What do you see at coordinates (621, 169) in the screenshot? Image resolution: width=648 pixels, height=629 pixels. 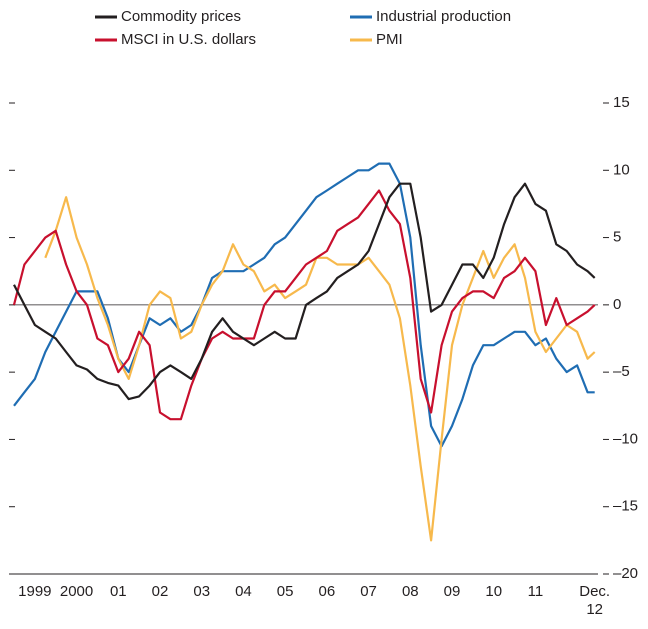 I see `y-tick-label: 10` at bounding box center [621, 169].